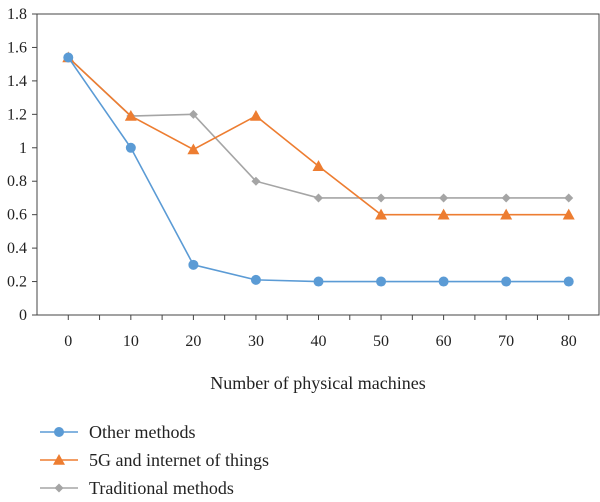  Describe the element at coordinates (256, 341) in the screenshot. I see `x-tick-label: 30` at that location.